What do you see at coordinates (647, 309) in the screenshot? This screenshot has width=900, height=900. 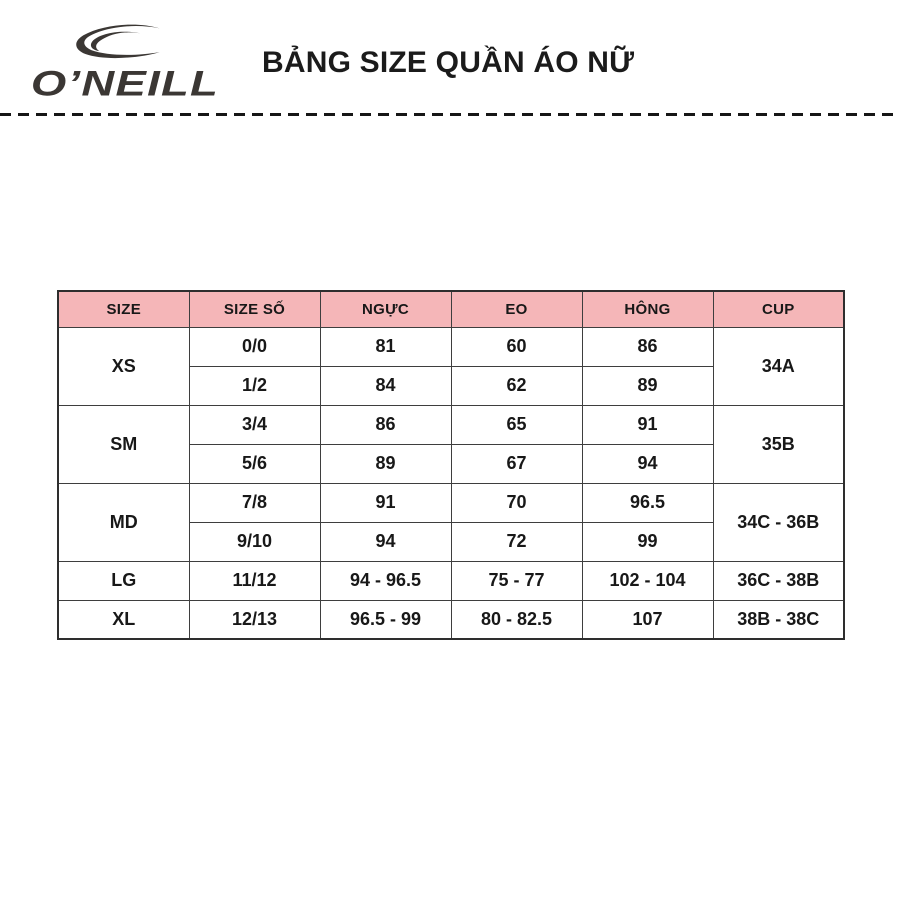 I see `header-cell-hip: HÔNG` at bounding box center [647, 309].